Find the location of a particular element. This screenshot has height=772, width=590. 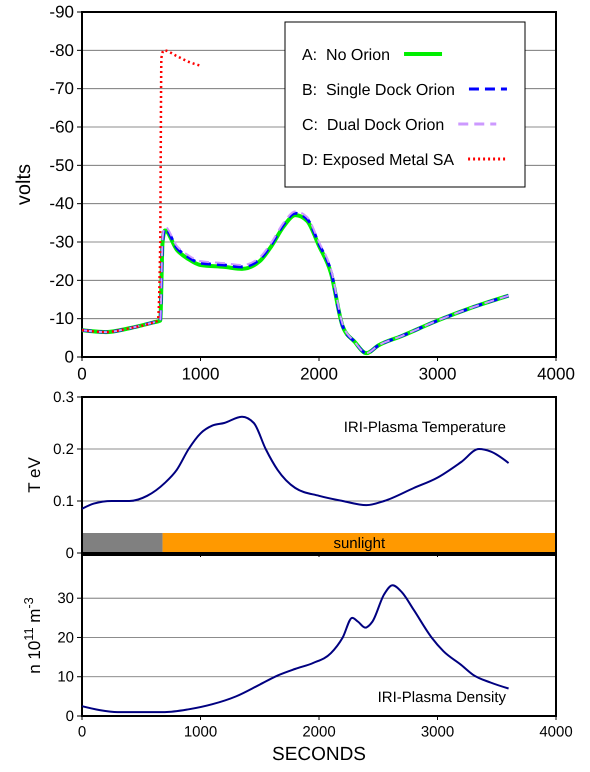

legend-label: B: Single Dock Orion is located at coordinates (378, 90).